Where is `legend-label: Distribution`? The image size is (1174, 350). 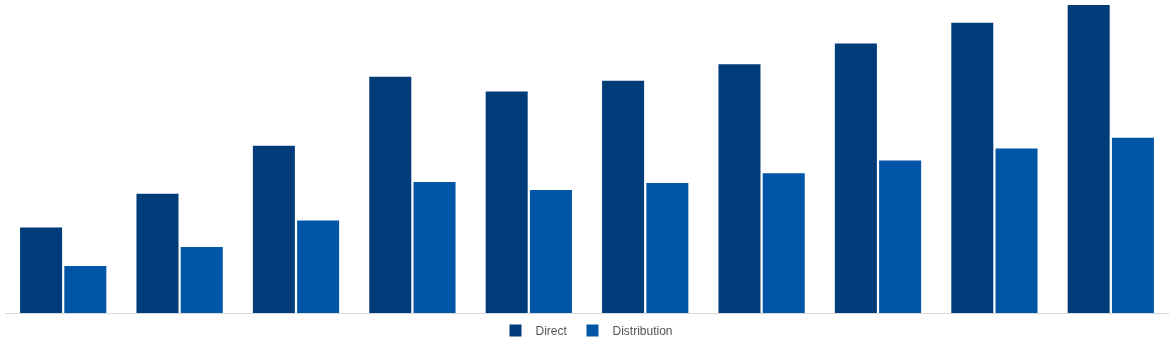 legend-label: Distribution is located at coordinates (642, 331).